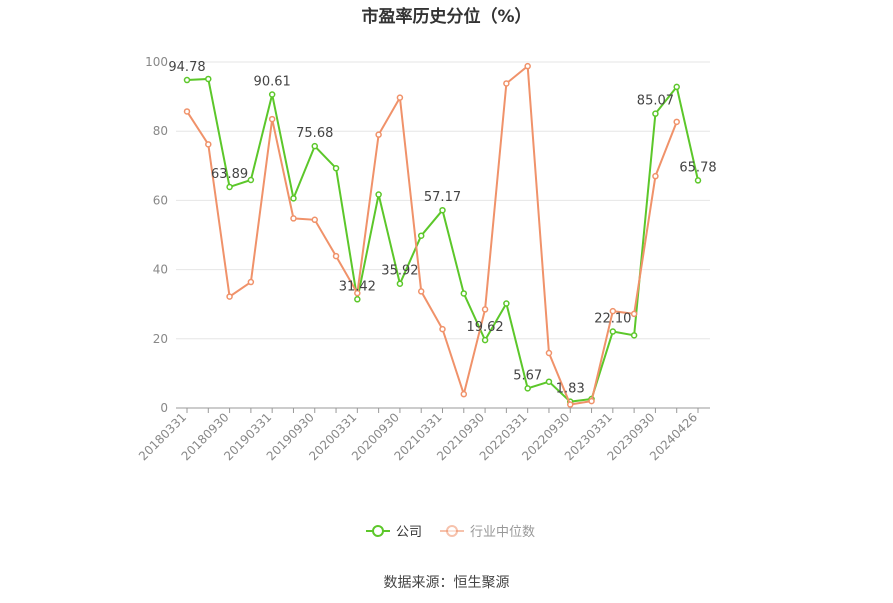 The image size is (893, 603). Describe the element at coordinates (314, 133) in the screenshot. I see `data-label: 75.68` at that location.